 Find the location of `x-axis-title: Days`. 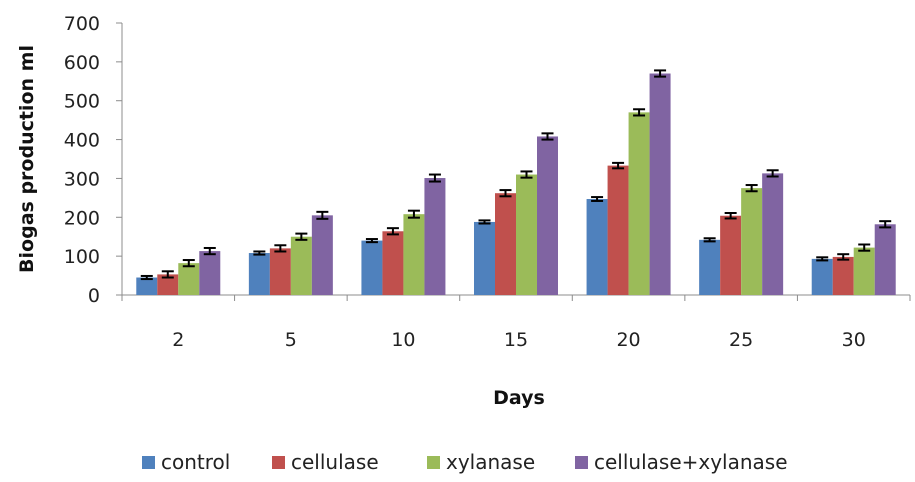

x-axis-title: Days is located at coordinates (519, 398).